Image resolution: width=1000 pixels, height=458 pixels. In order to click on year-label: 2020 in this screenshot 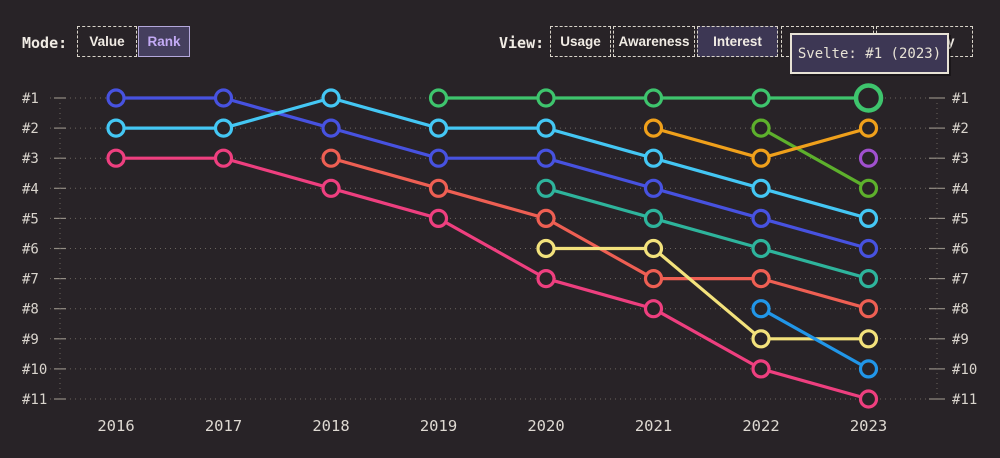, I will do `click(545, 426)`.